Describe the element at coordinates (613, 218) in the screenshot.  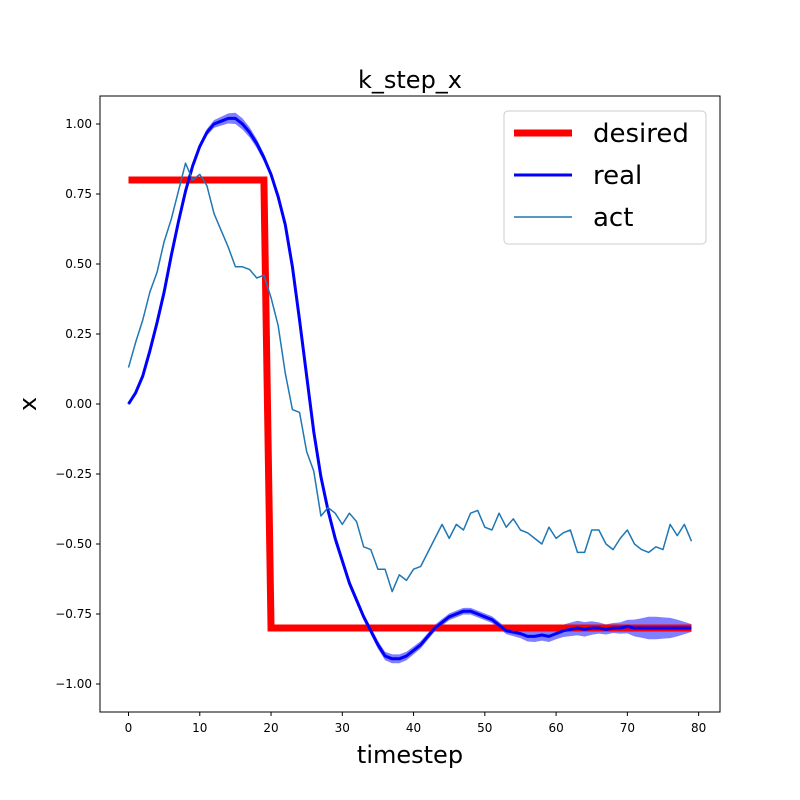
I see `legend-label-act: act` at that location.